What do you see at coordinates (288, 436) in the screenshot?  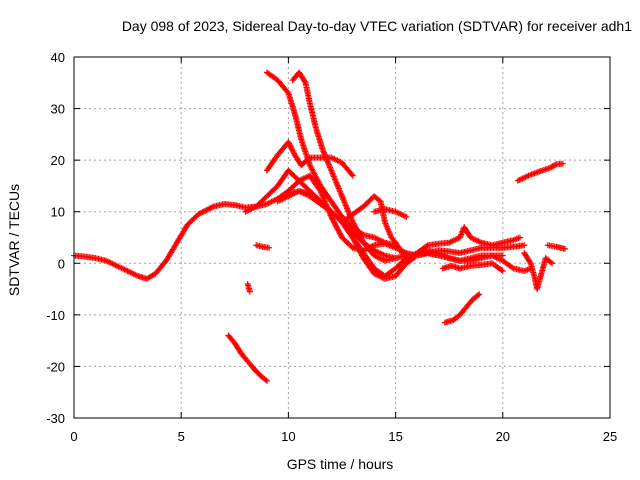 I see `x-tick-label: 10` at bounding box center [288, 436].